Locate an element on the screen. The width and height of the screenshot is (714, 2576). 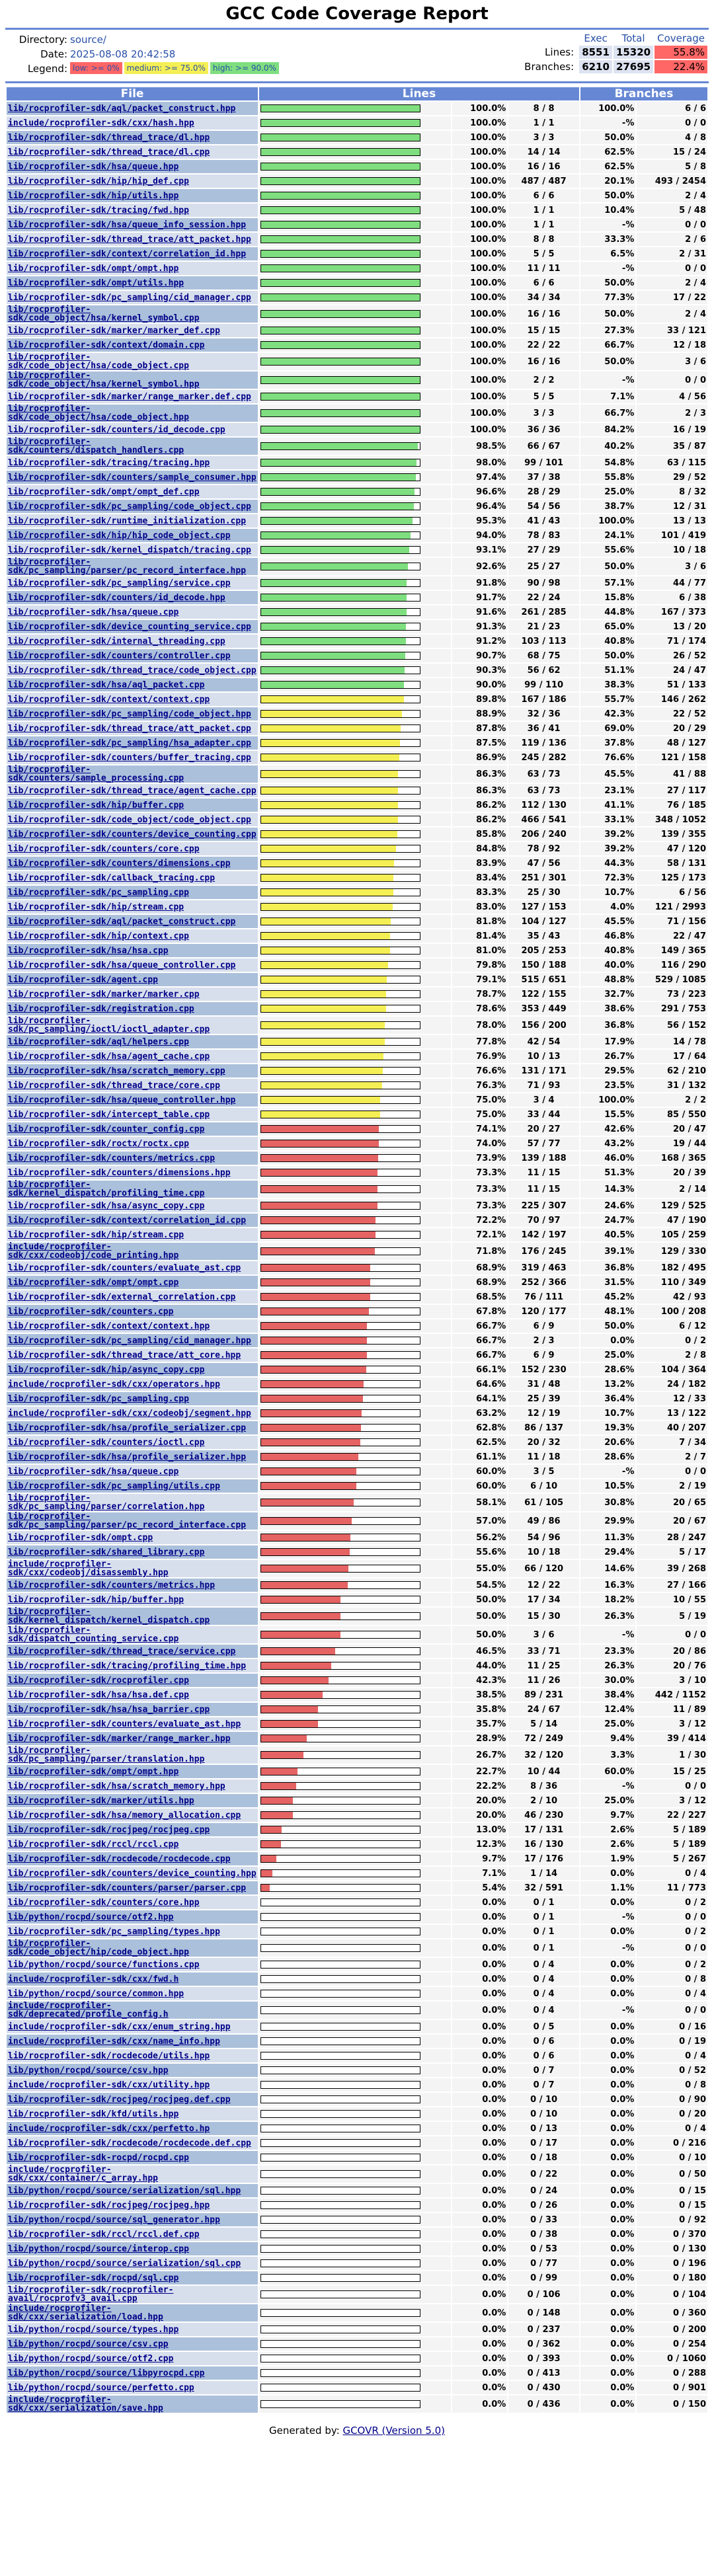
file-link: lib/rocprofiler-sdk/thread_trace/dl.hpp is located at coordinates (109, 137).